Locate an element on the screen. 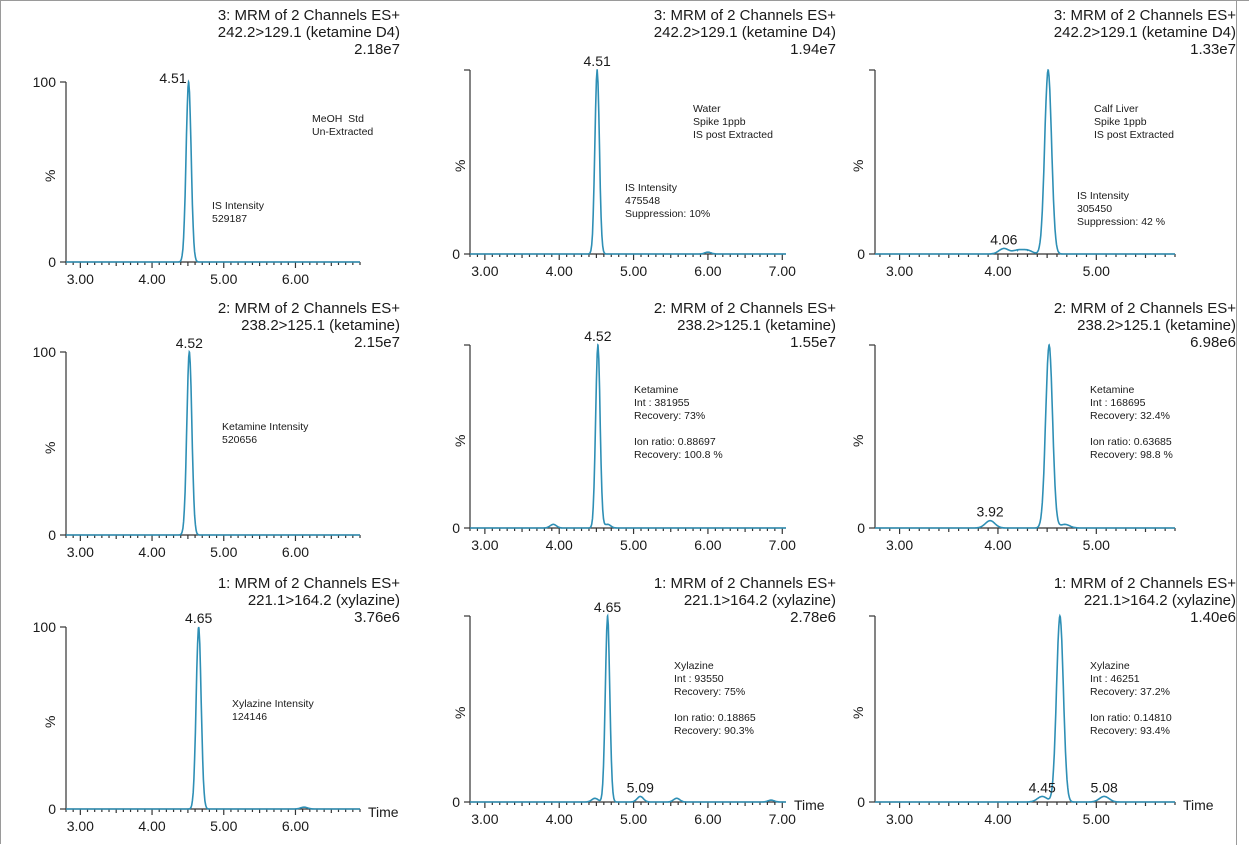  intensity-line: Suppression: 42 % is located at coordinates (1121, 222).